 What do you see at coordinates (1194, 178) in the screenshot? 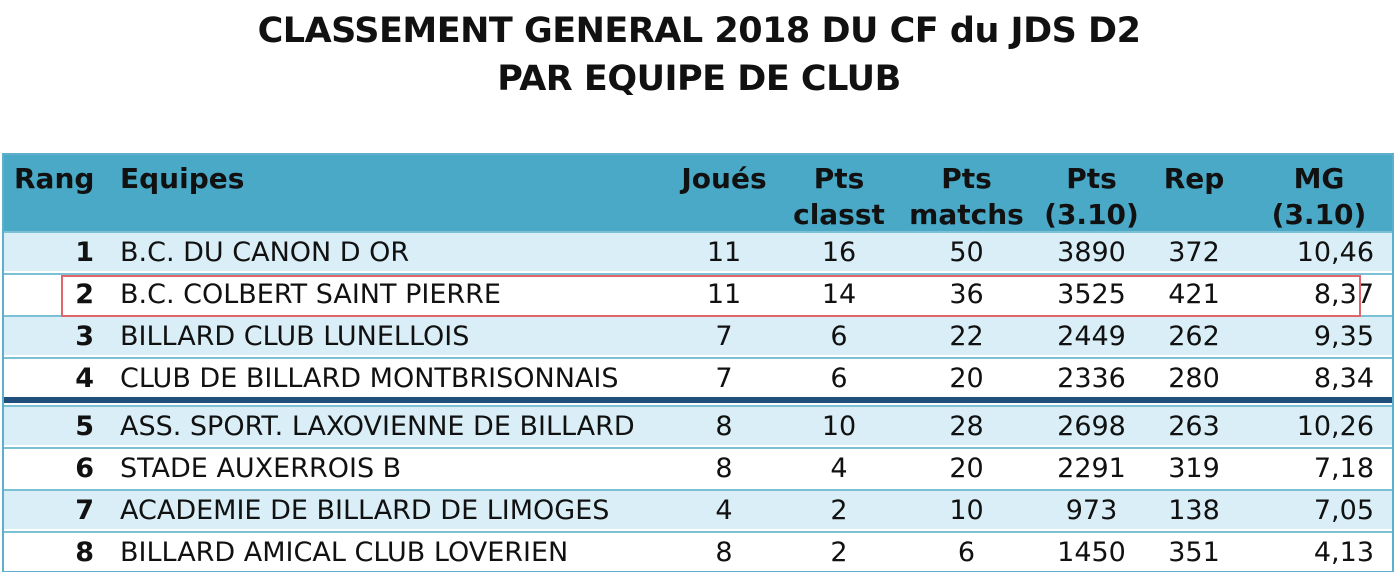
I see `header-rep: Rep` at bounding box center [1194, 178].